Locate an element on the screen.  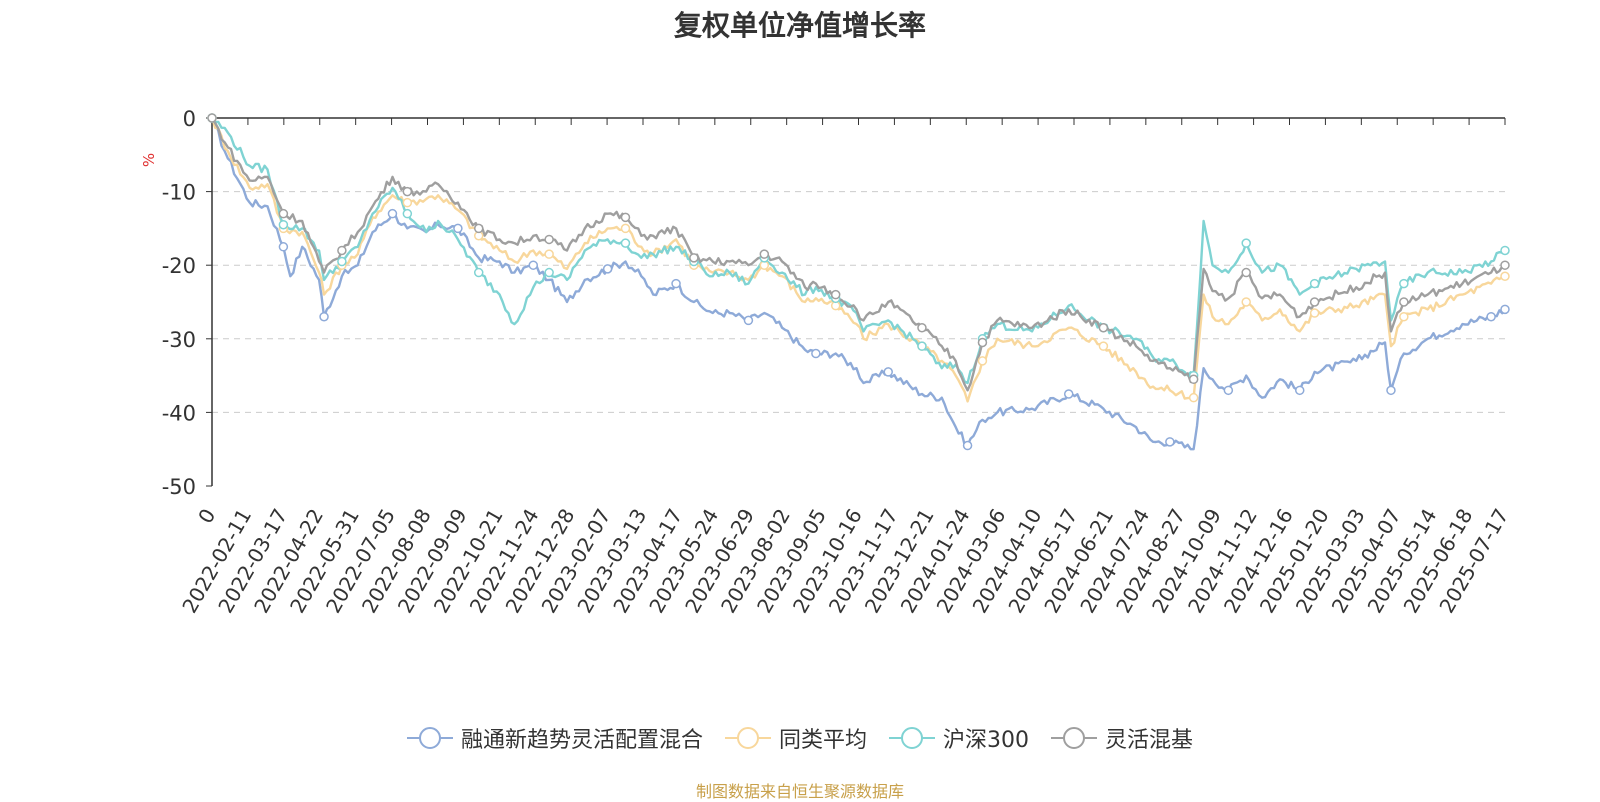
chart-legend: 融通新趋势灵活配置混合 同类平均 沪深300 灵活混基 is located at coordinates (800, 738).